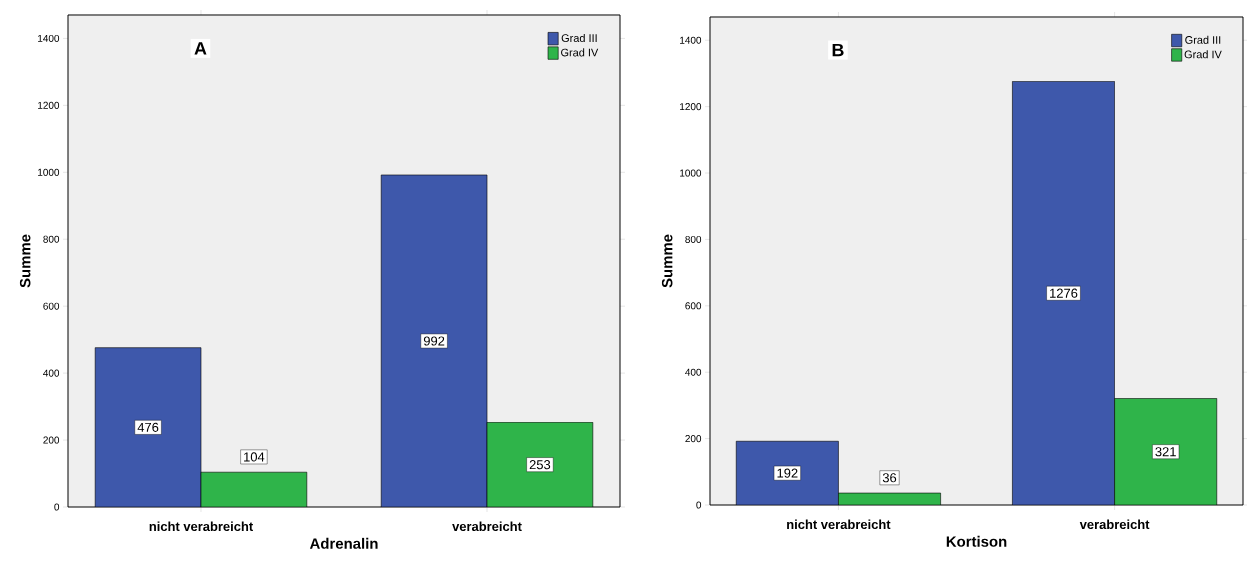 This screenshot has width=1247, height=572. Describe the element at coordinates (254, 457) in the screenshot. I see `data-label: 104` at that location.